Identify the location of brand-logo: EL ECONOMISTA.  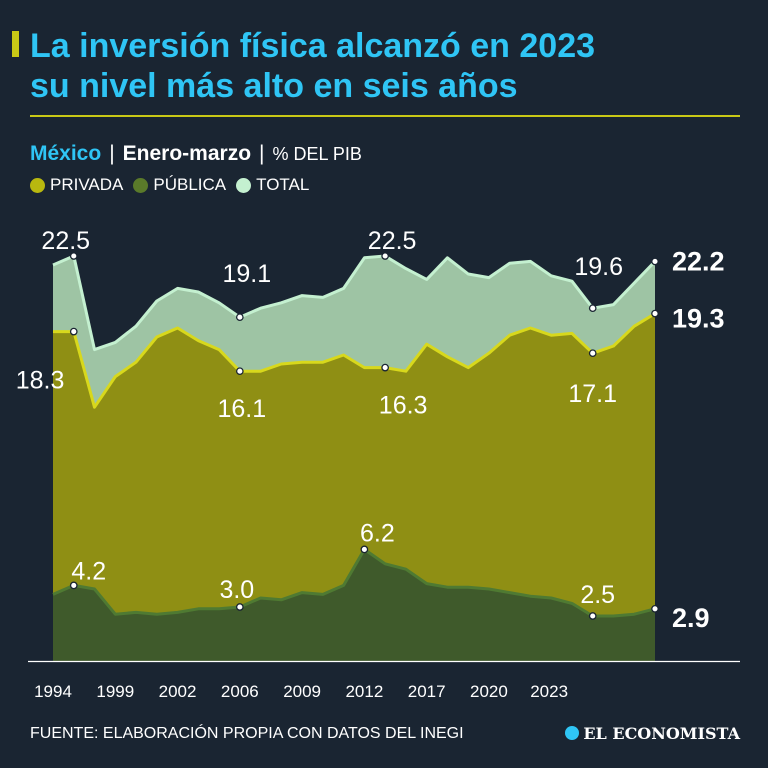
(652, 733).